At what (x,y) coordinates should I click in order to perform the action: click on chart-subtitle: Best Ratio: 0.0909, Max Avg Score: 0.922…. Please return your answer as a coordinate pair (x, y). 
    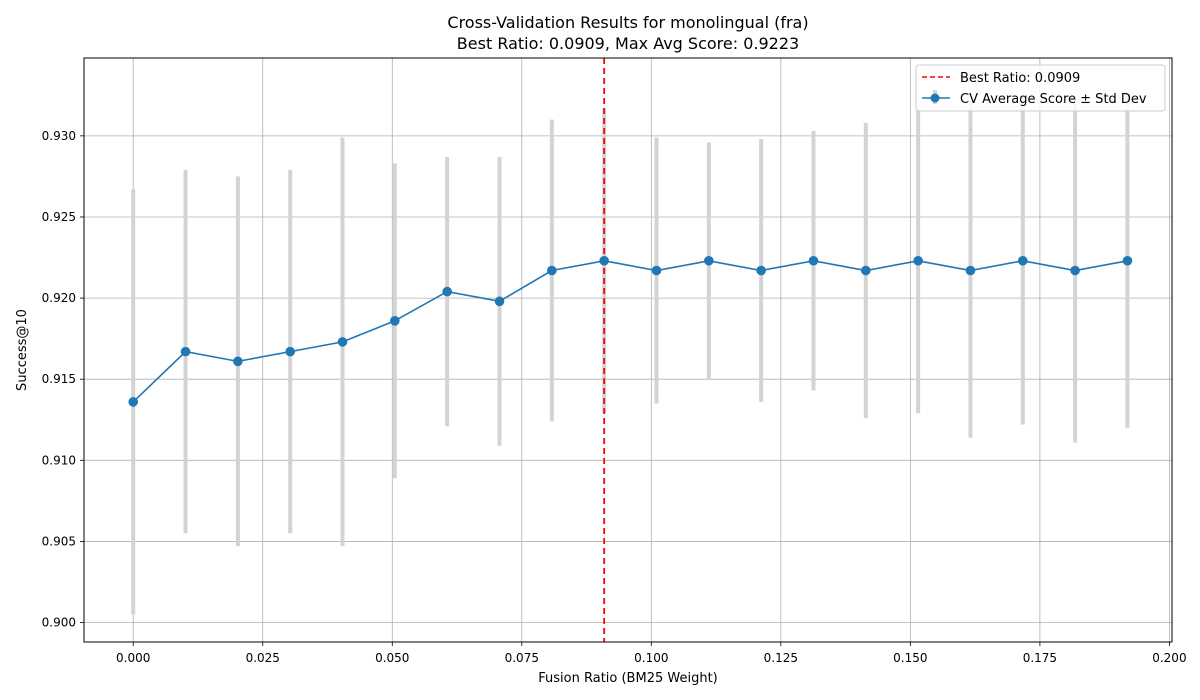
    Looking at the image, I should click on (628, 43).